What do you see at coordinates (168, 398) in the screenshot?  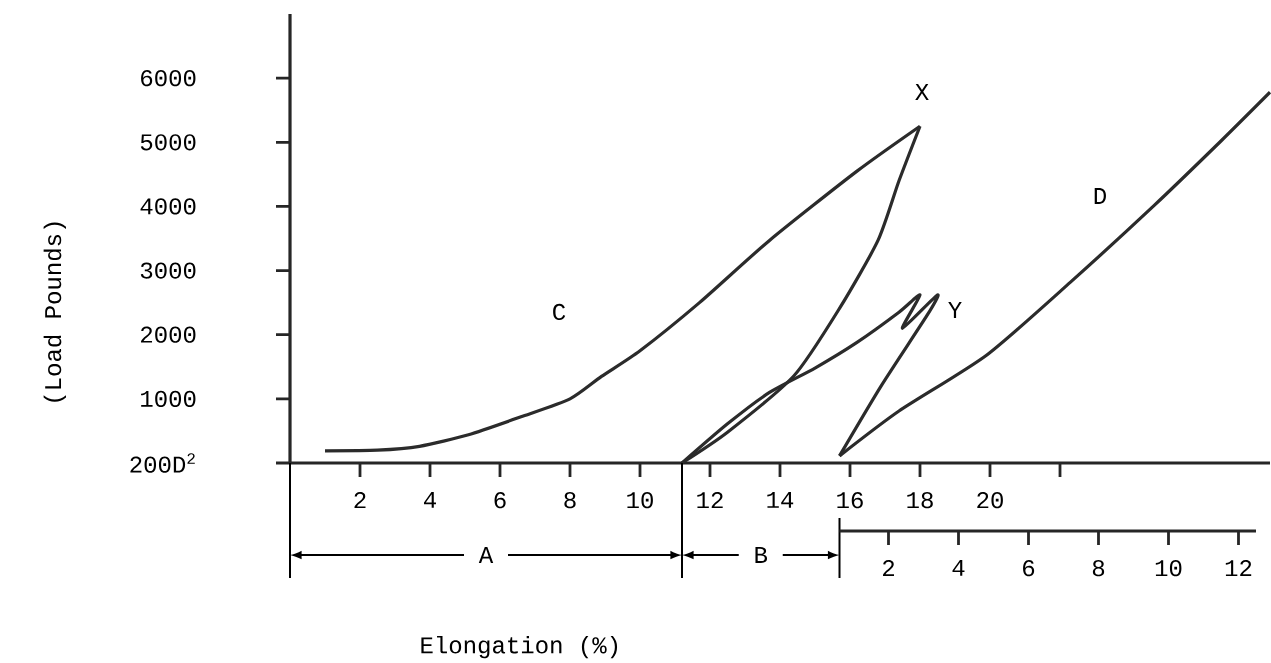 I see `y-tick-label: 1000` at bounding box center [168, 398].